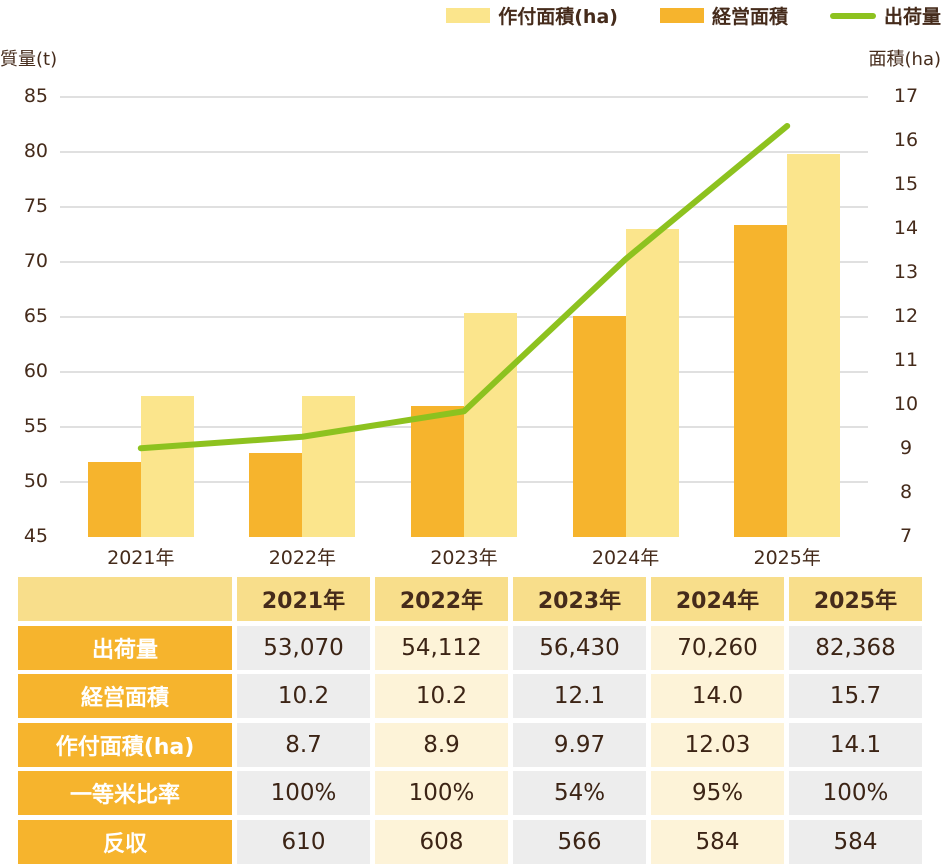 The image size is (941, 866). I want to click on right-axis-tick-label: 8, so click(906, 492).